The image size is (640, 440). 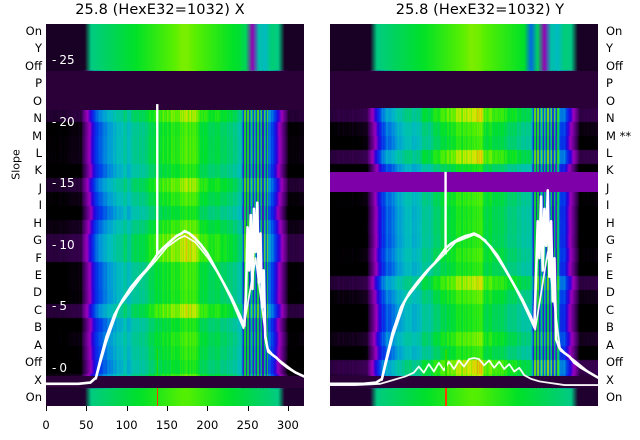 I want to click on panel-x-dark-band-bottom, so click(x=175, y=382).